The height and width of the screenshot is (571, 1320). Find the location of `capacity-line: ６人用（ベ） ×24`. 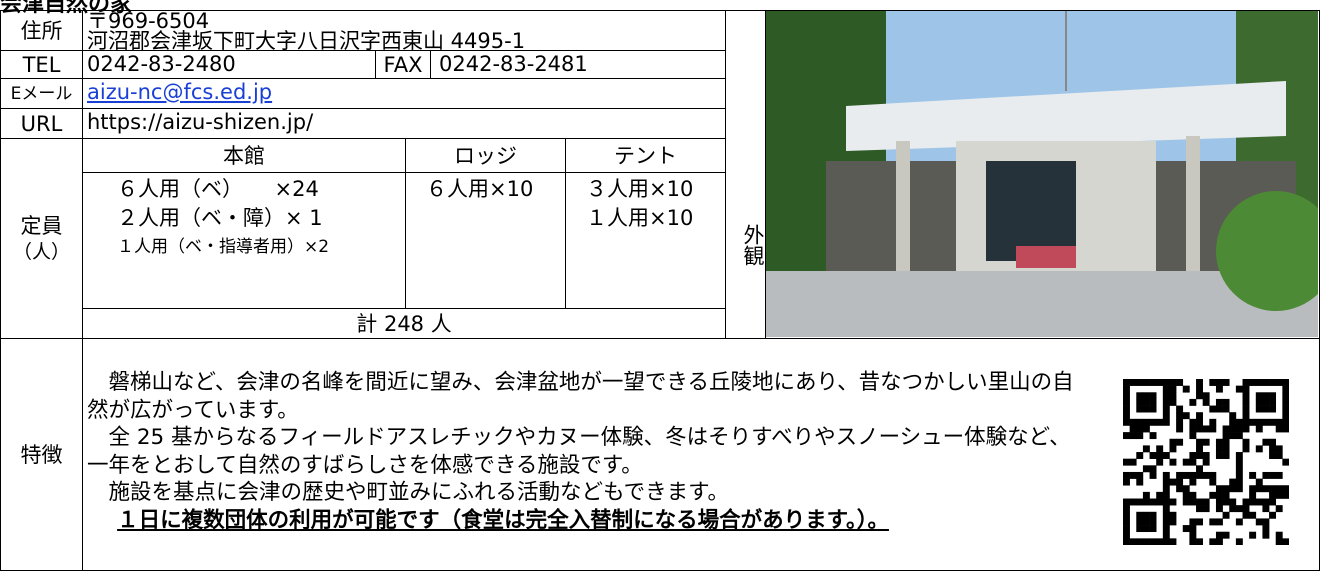

capacity-line: ６人用（ベ） ×24 is located at coordinates (218, 189).